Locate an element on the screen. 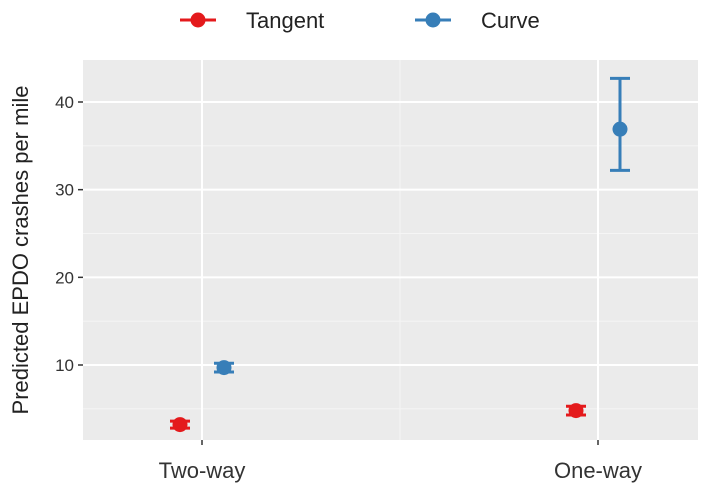 This screenshot has height=491, width=704. legend-label-tangent: Tangent is located at coordinates (285, 20).